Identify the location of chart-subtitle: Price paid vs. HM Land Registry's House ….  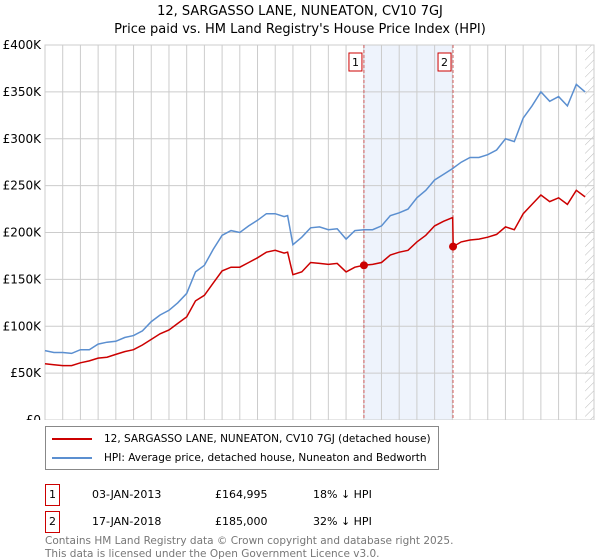
(300, 29).